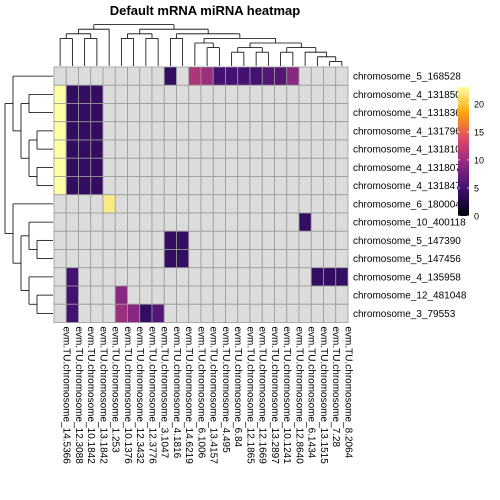 The width and height of the screenshot is (500, 500). Describe the element at coordinates (90, 396) in the screenshot. I see `column-label: evm.TU.chromosome_10.1842` at that location.